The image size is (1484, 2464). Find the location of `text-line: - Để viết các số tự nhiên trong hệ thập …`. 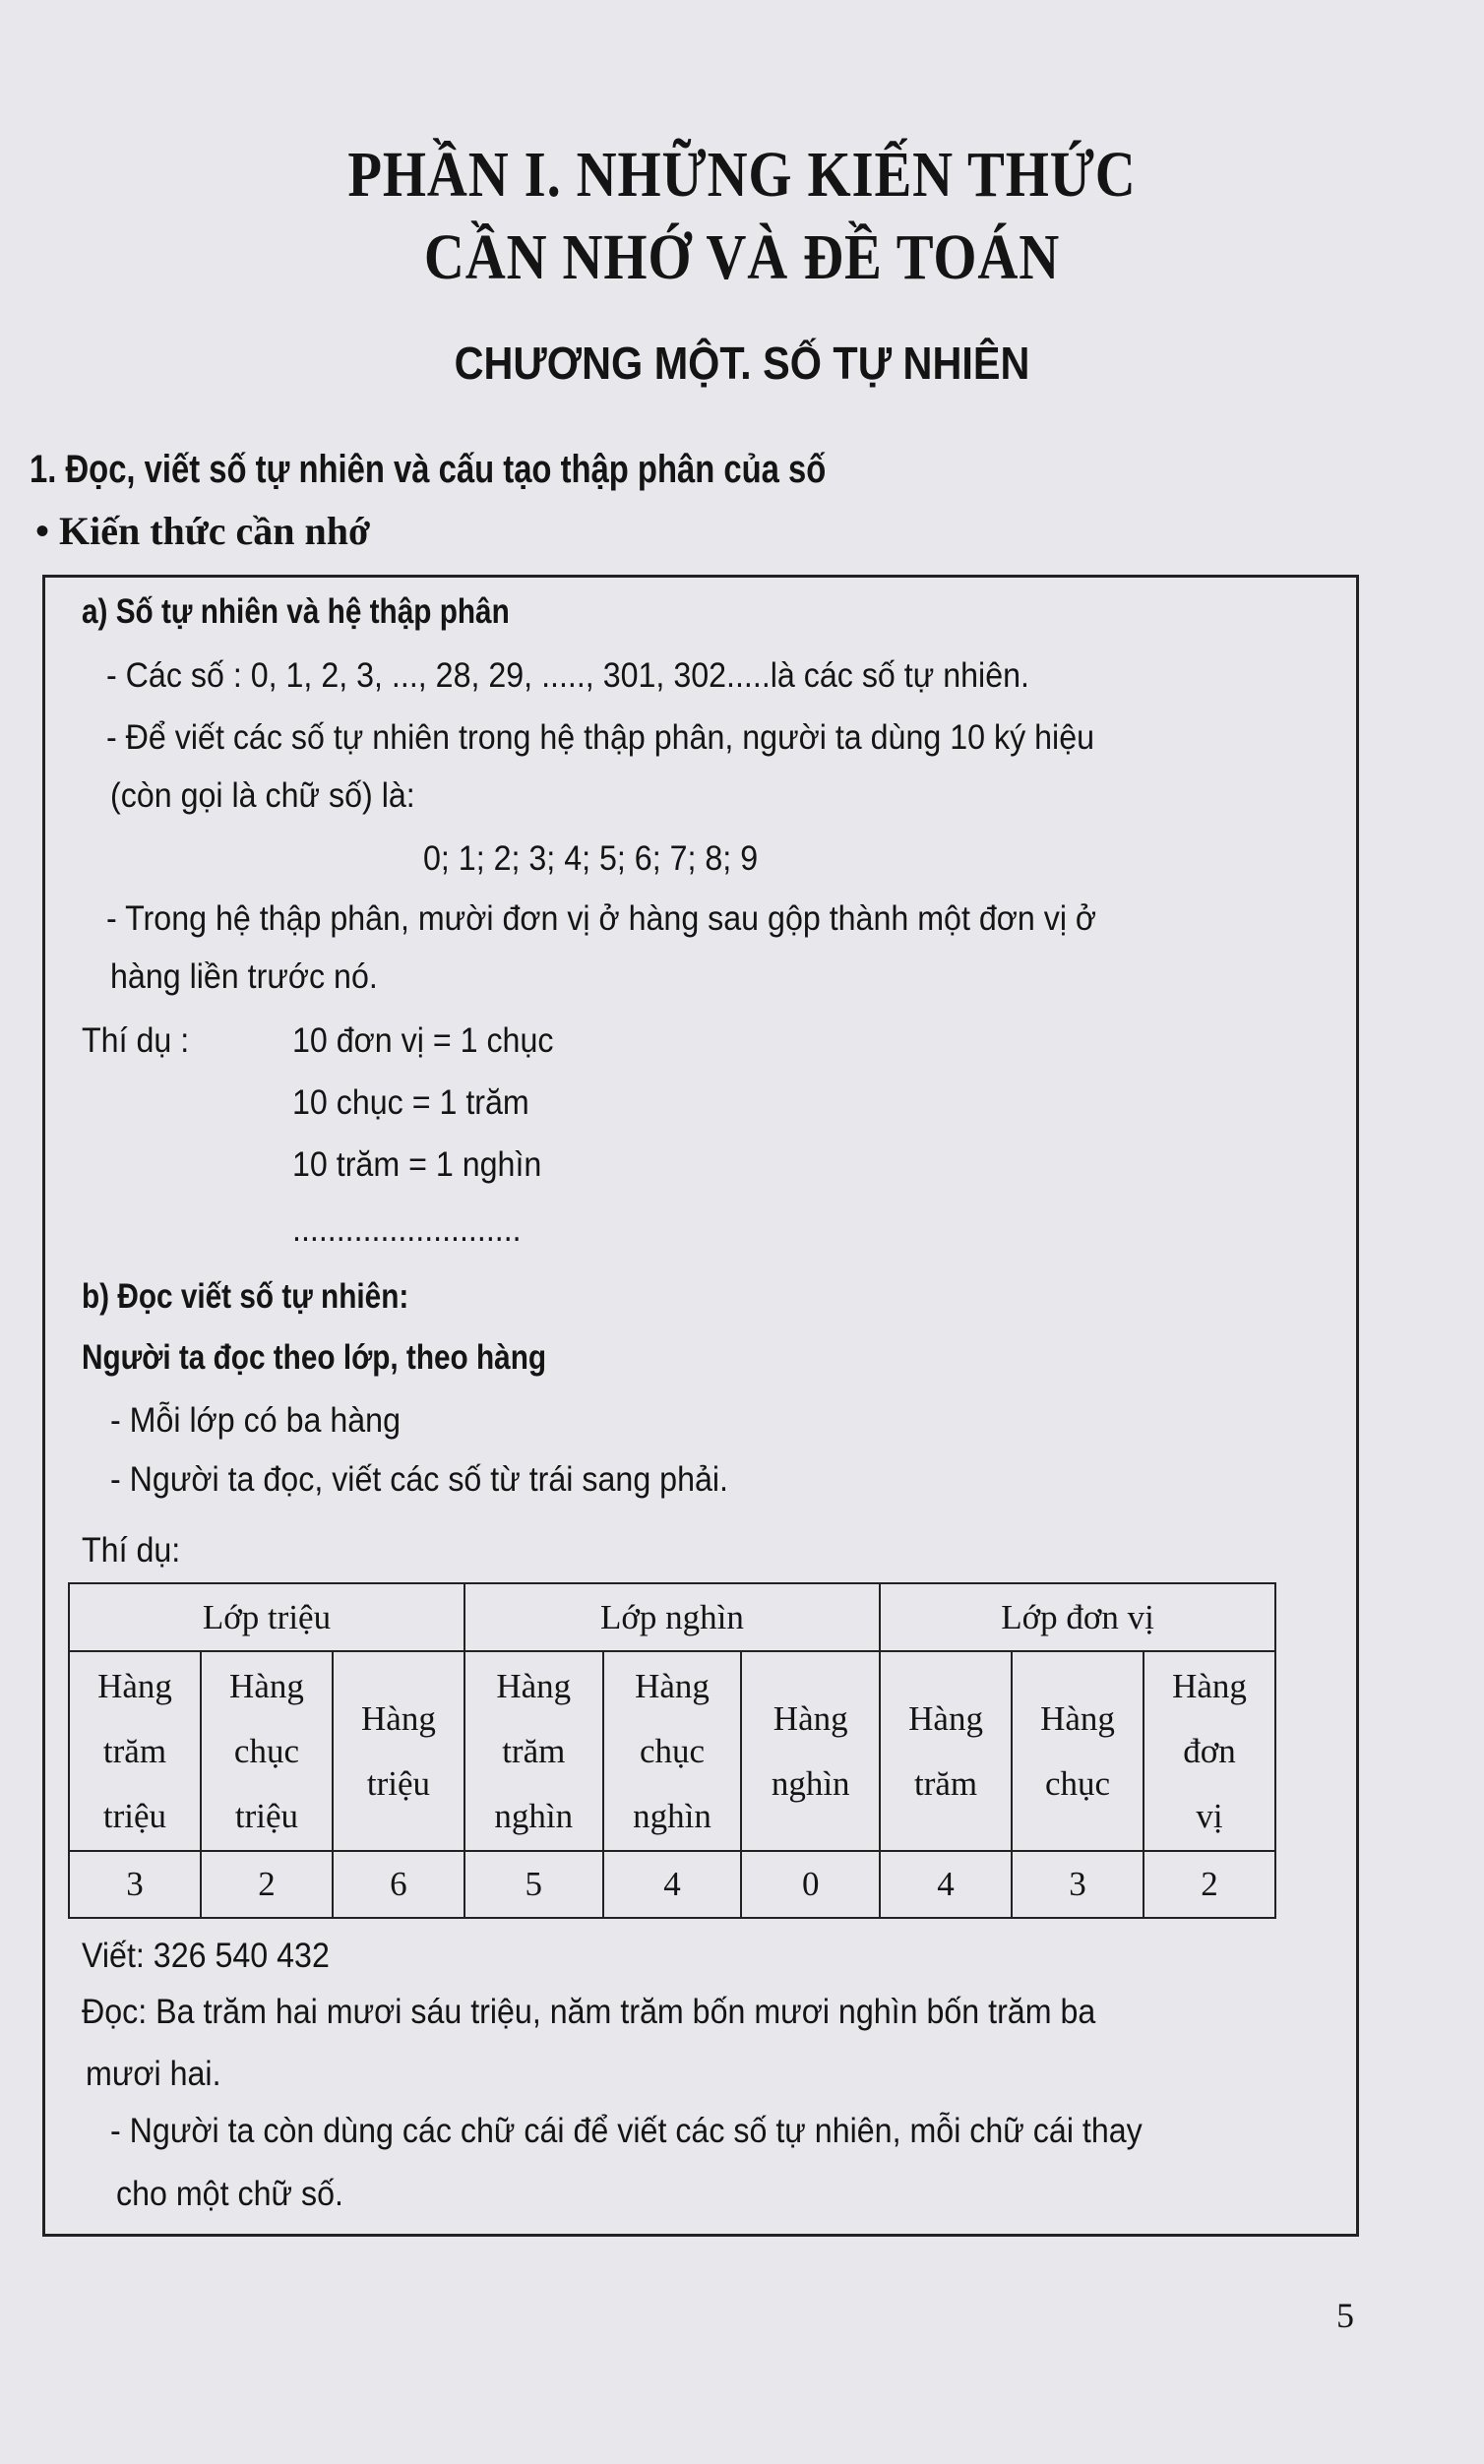

text-line: - Để viết các số tự nhiên trong hệ thập … is located at coordinates (600, 737).